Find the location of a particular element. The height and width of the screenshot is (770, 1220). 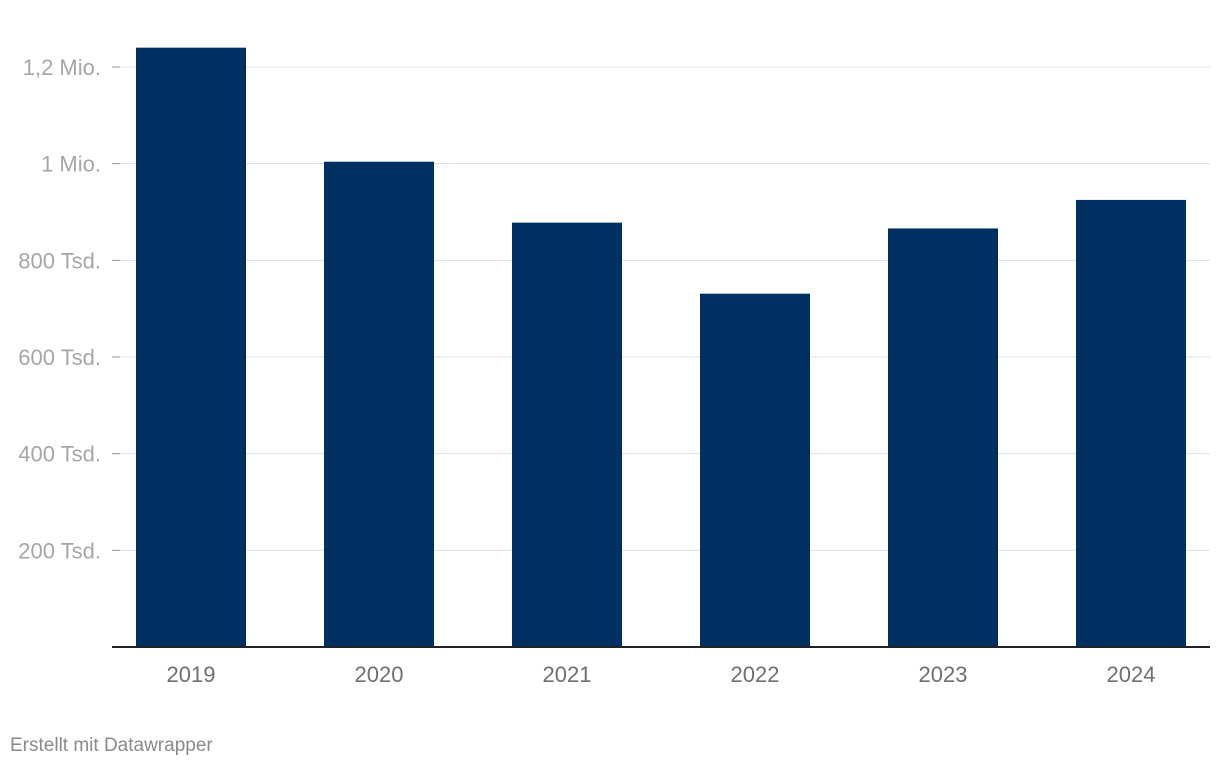

y-tick-label: 200 Tsd. is located at coordinates (59, 550).